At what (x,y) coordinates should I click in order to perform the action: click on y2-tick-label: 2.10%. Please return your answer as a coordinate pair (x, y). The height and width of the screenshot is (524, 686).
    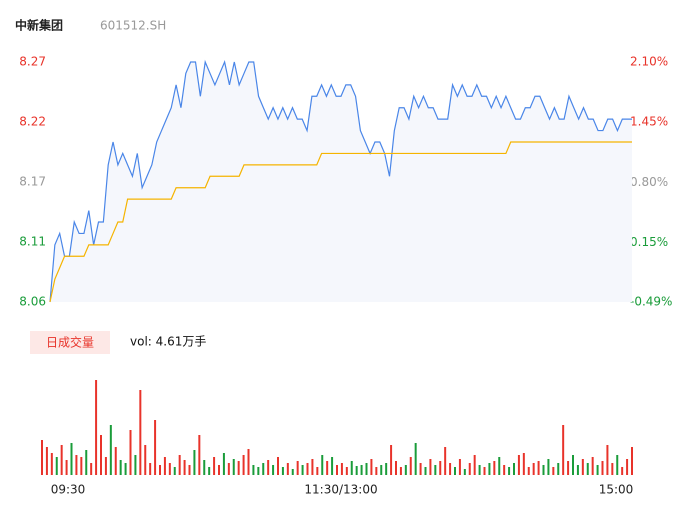
    Looking at the image, I should click on (649, 62).